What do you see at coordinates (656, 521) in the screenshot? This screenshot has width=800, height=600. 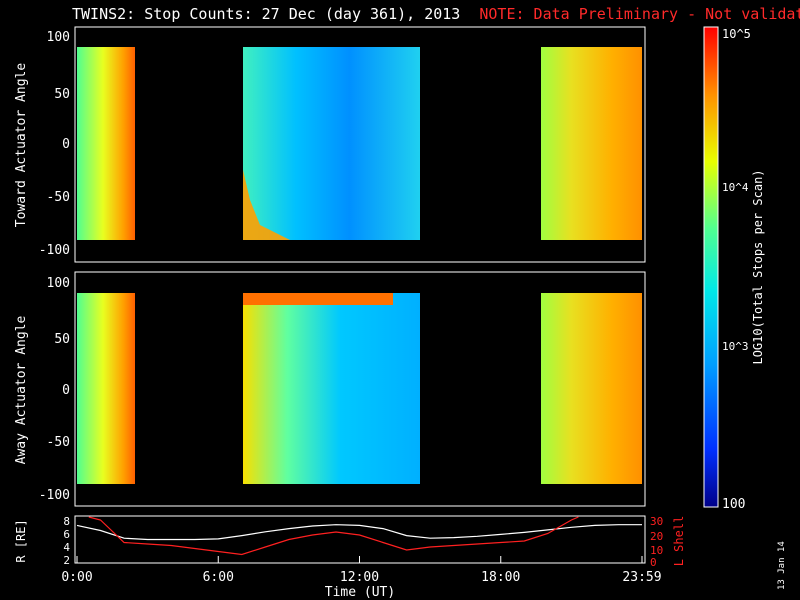 I see `orbit-right-ytick-label: 30` at bounding box center [656, 521].